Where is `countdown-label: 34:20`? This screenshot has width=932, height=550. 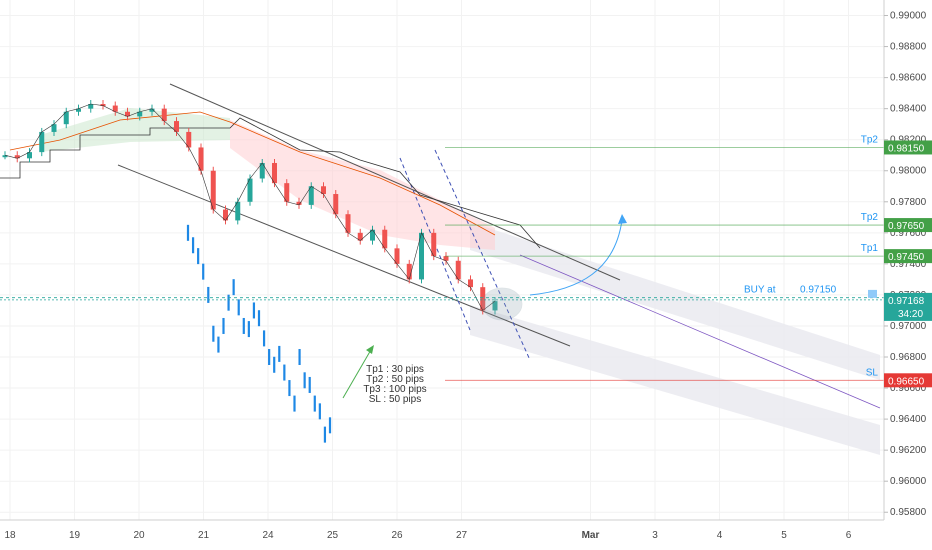
countdown-label: 34:20 is located at coordinates (910, 314).